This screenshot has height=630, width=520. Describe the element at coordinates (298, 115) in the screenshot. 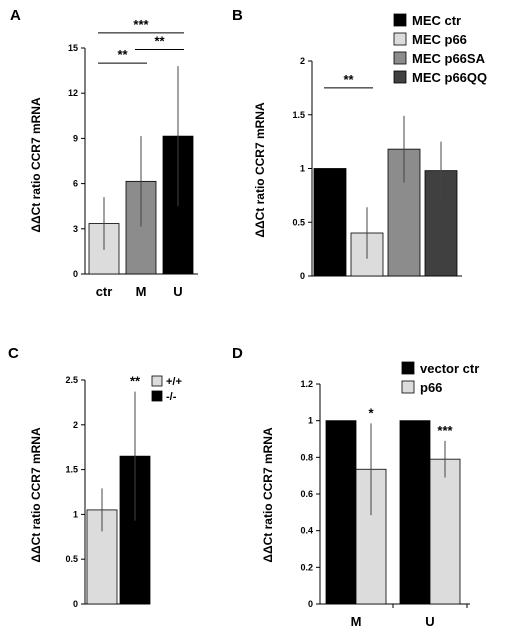

I see `y-tick-label-b-3: 1.5` at that location.